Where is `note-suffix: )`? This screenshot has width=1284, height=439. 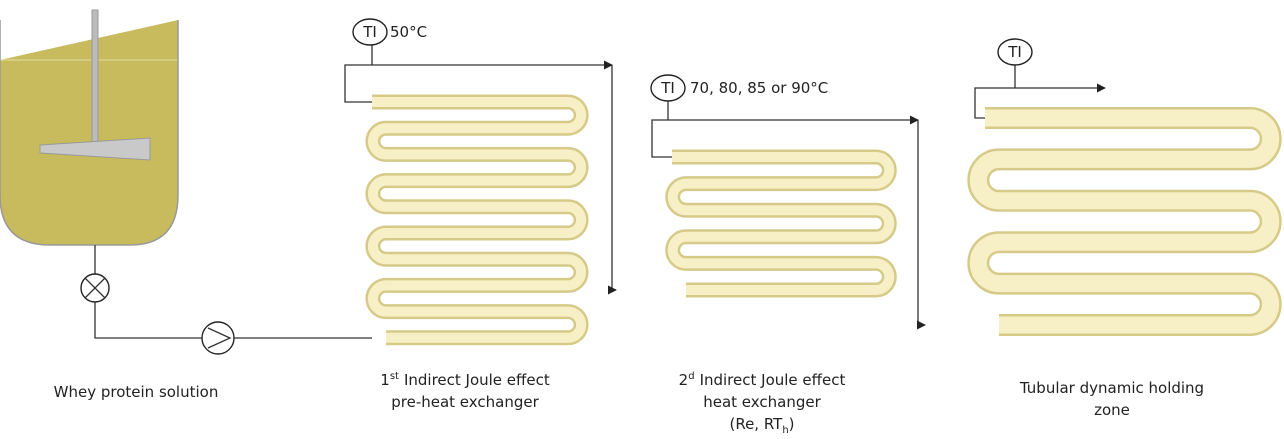
note-suffix: ) is located at coordinates (792, 424).